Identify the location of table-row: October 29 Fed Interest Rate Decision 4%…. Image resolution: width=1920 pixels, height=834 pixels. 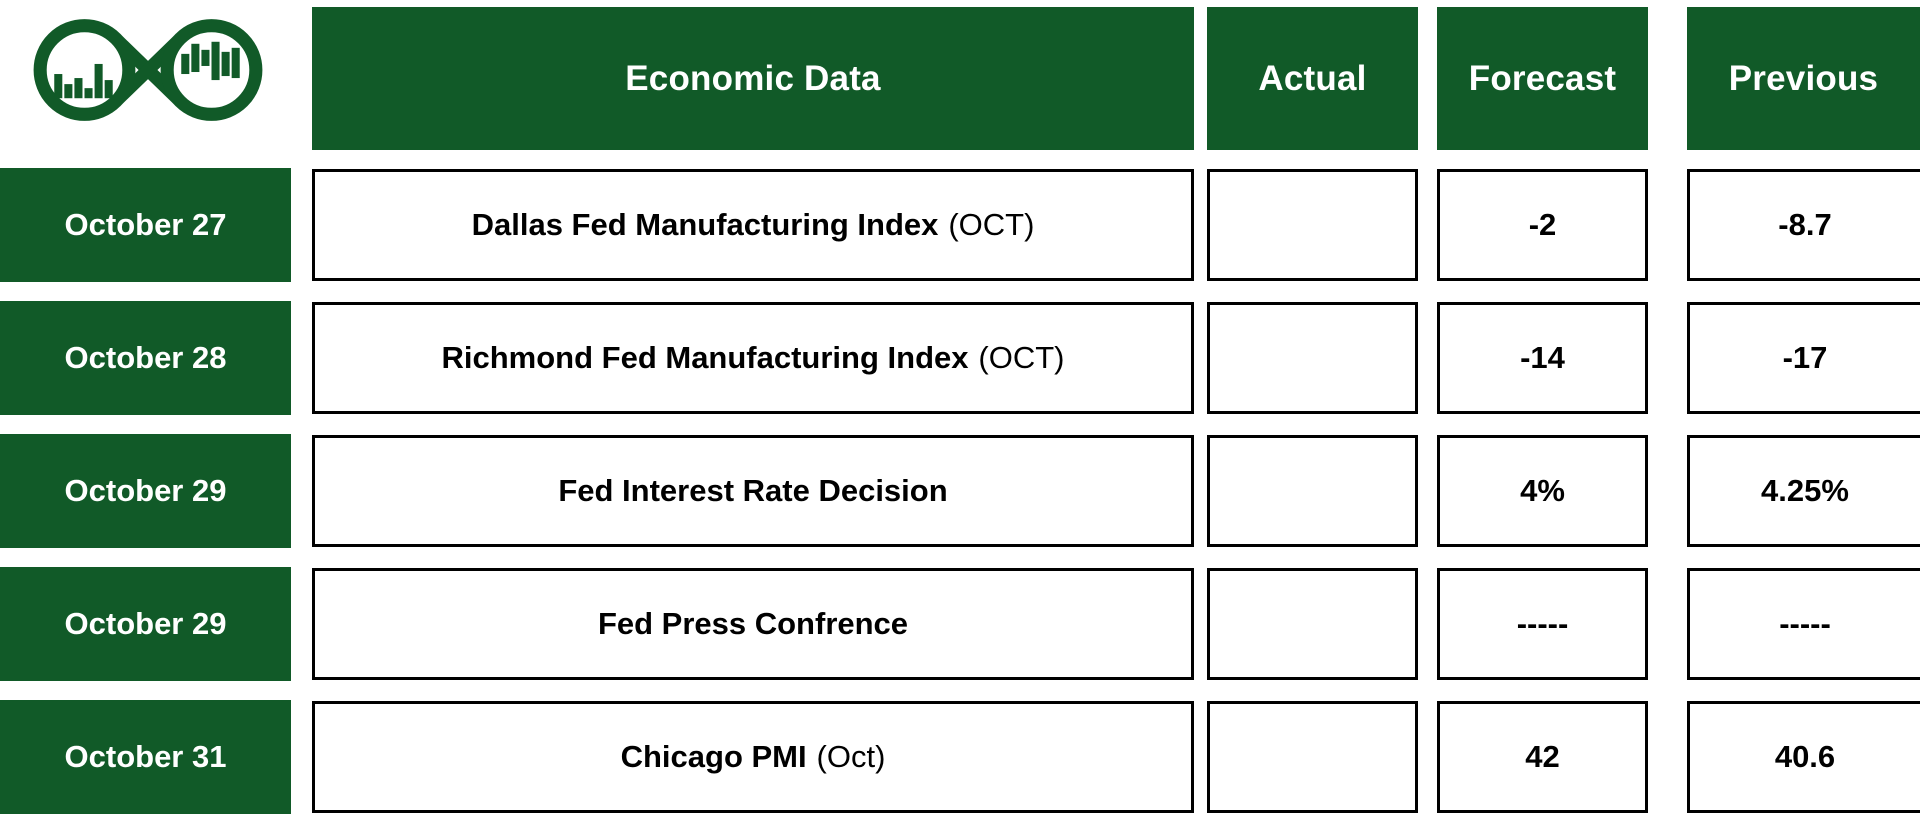
(960, 491).